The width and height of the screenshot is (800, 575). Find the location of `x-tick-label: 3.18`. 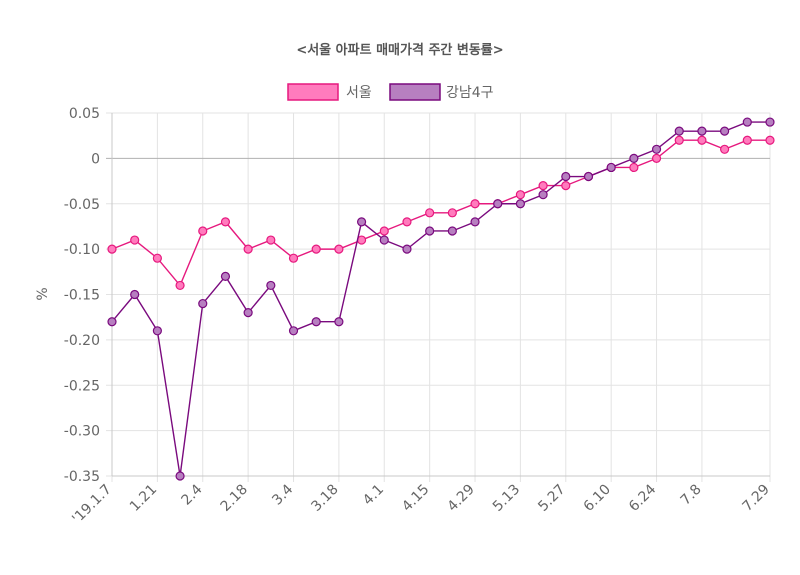

x-tick-label: 3.18 is located at coordinates (324, 498).